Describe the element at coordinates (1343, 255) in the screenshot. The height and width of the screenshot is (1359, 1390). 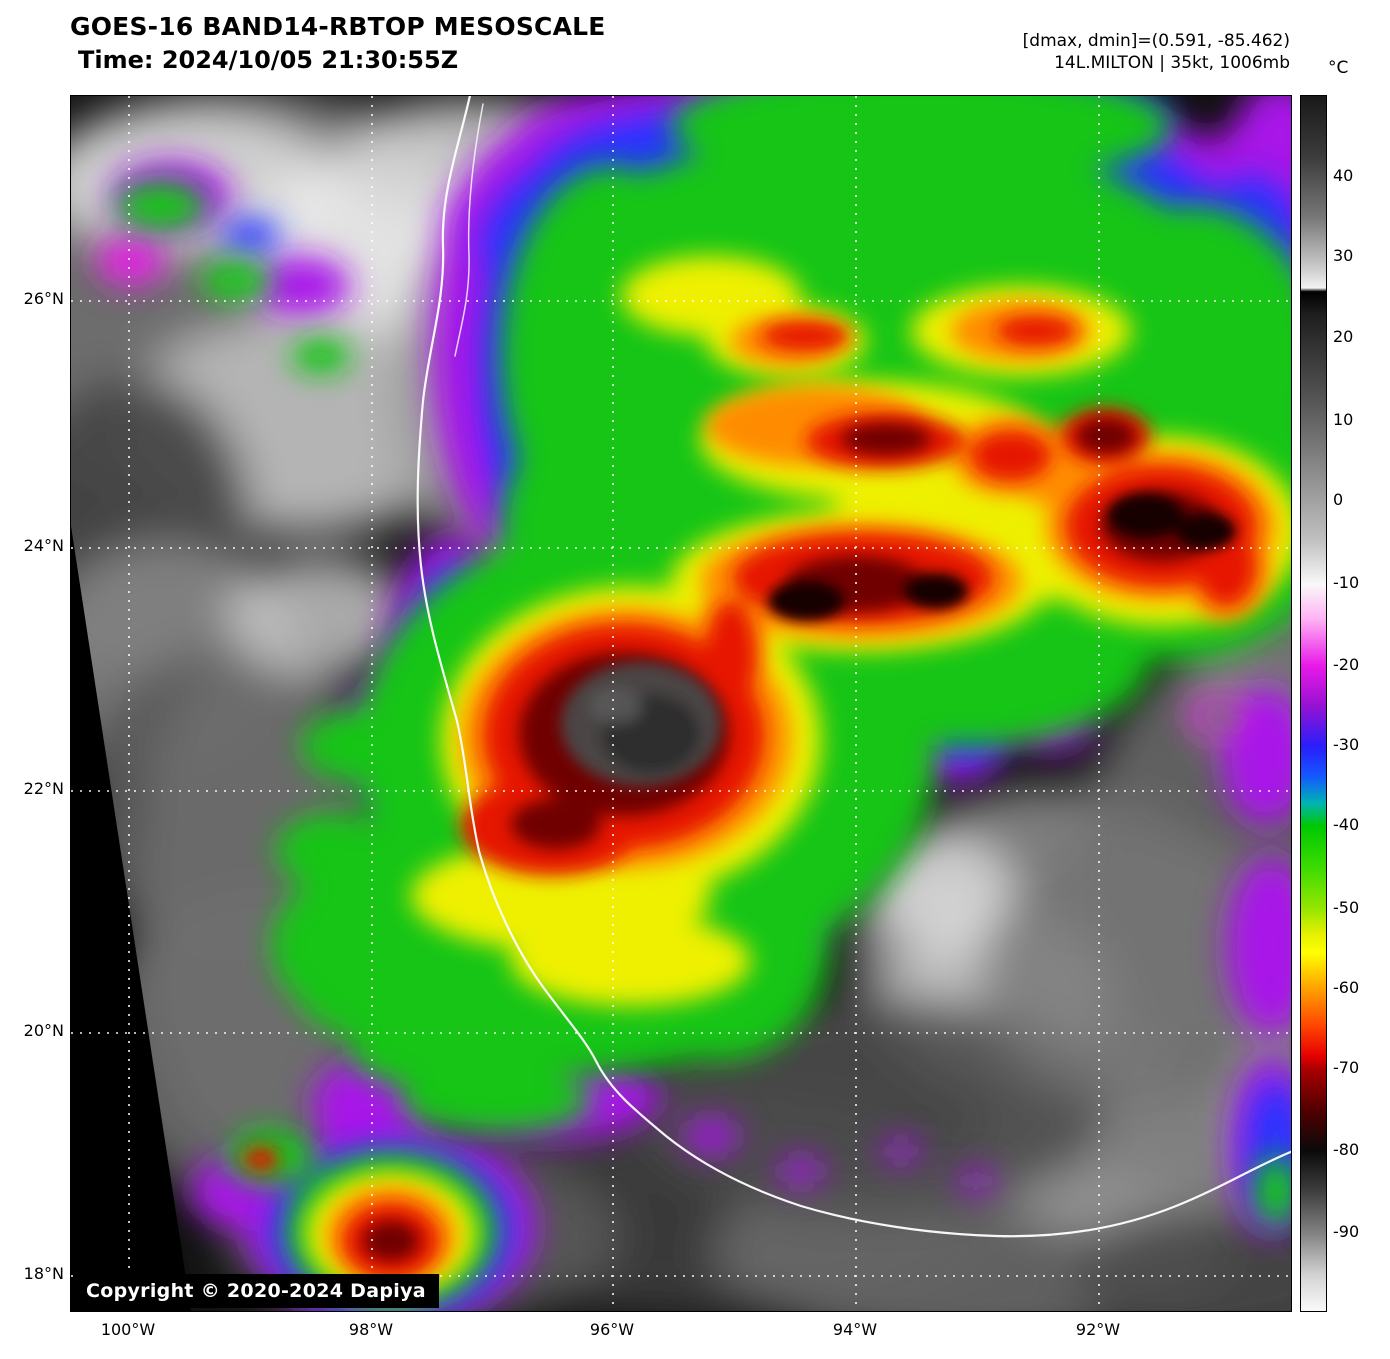
I see `colorbar-tick: 30` at that location.